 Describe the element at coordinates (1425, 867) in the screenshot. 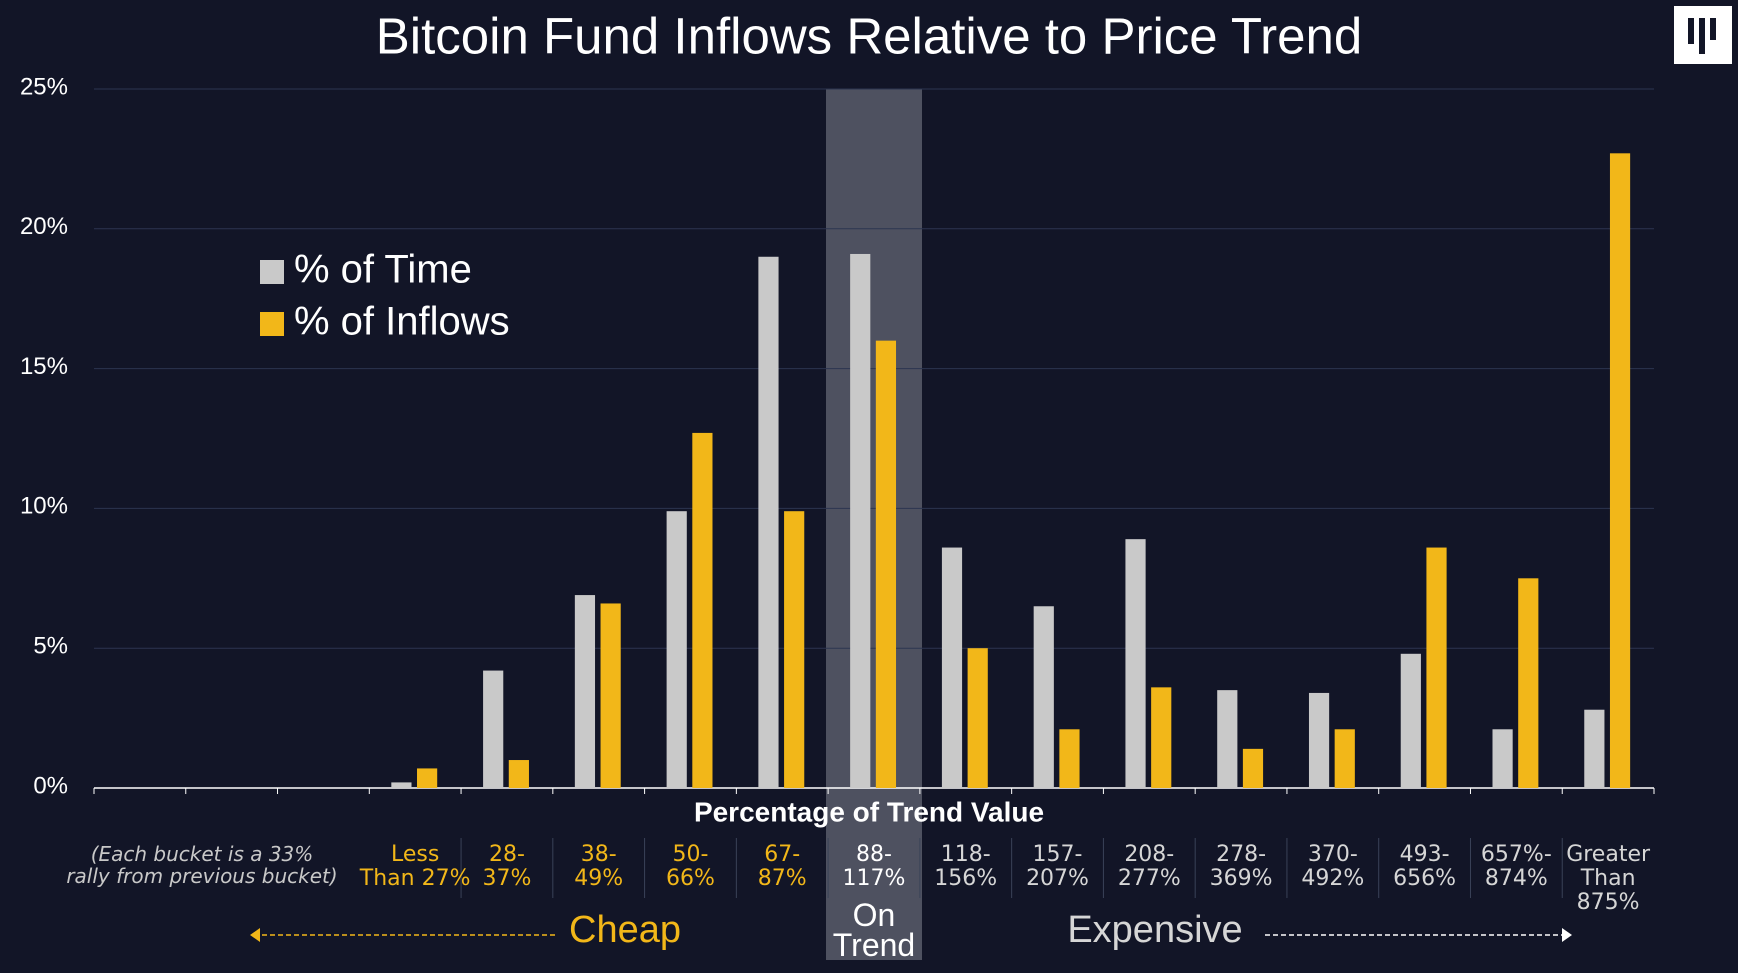

I see `x-tick-label: 493- 656%` at that location.